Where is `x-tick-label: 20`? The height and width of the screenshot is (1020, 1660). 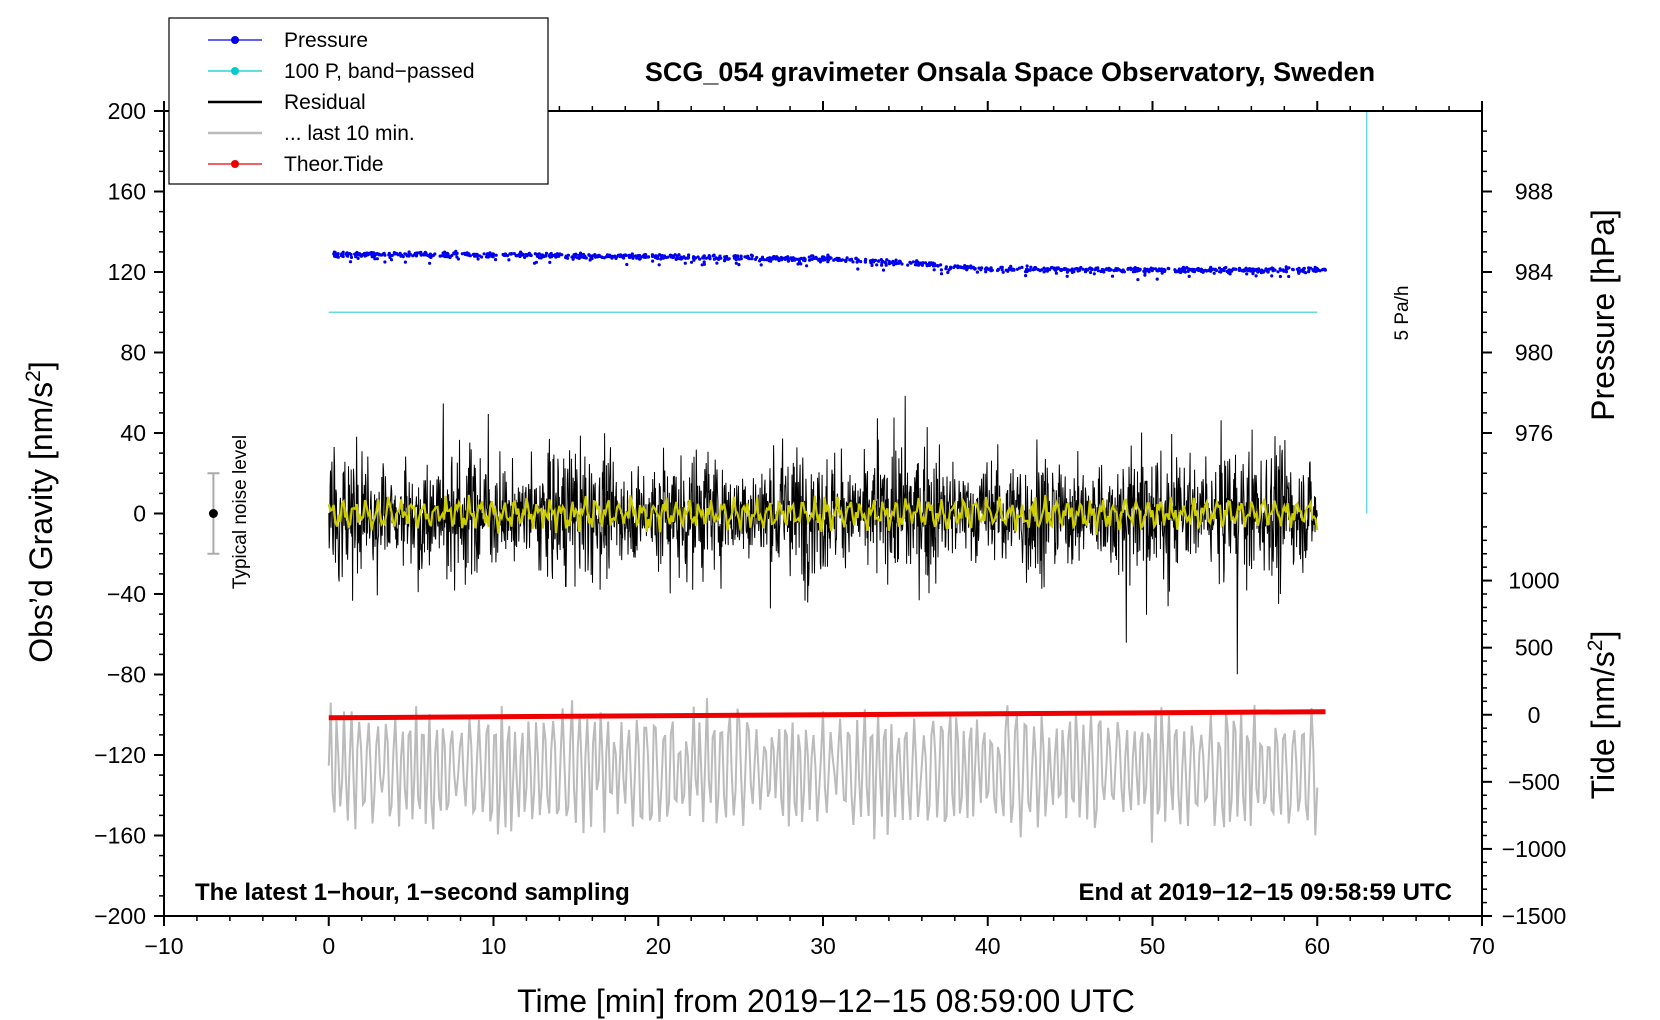 x-tick-label: 20 is located at coordinates (658, 946).